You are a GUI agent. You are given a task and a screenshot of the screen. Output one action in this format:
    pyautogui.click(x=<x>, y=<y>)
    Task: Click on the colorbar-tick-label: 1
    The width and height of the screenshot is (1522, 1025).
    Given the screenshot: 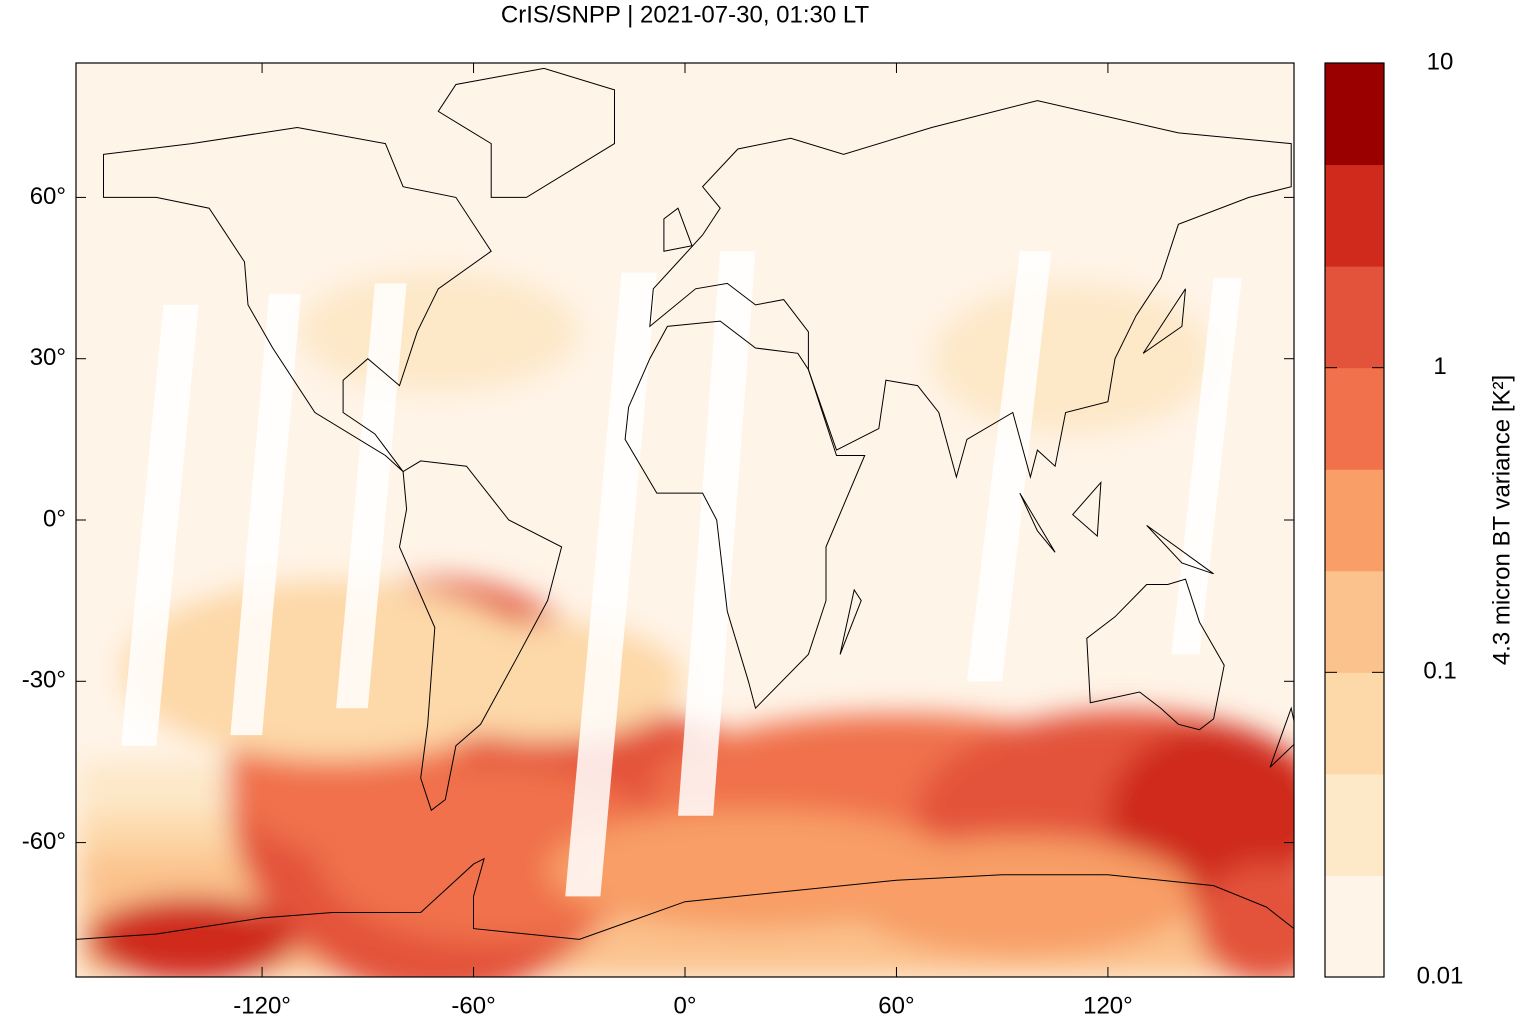 What is the action you would take?
    pyautogui.click(x=1439, y=366)
    